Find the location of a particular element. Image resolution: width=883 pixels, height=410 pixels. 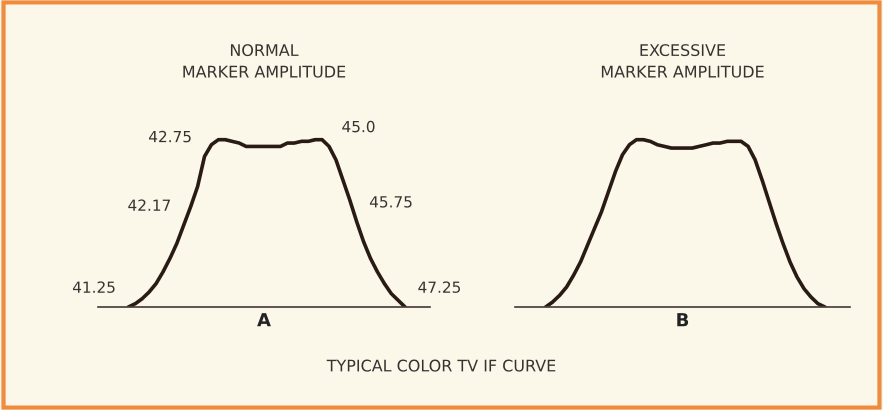

x-axis-title: A is located at coordinates (264, 319).